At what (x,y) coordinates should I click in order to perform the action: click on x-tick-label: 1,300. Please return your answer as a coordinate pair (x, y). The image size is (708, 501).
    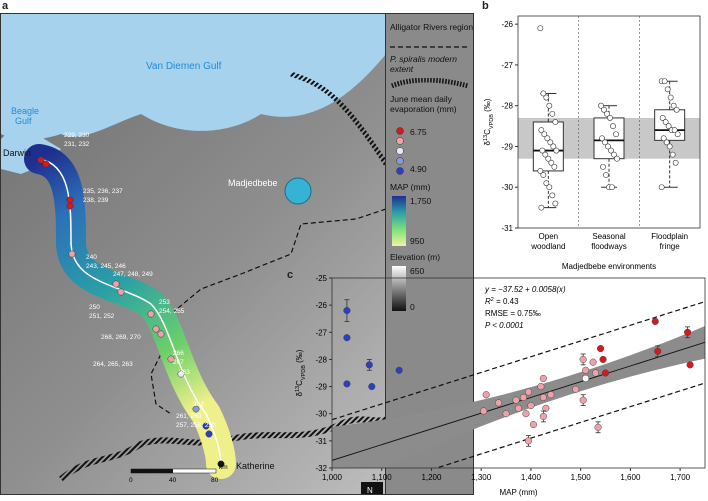
    Looking at the image, I should click on (481, 477).